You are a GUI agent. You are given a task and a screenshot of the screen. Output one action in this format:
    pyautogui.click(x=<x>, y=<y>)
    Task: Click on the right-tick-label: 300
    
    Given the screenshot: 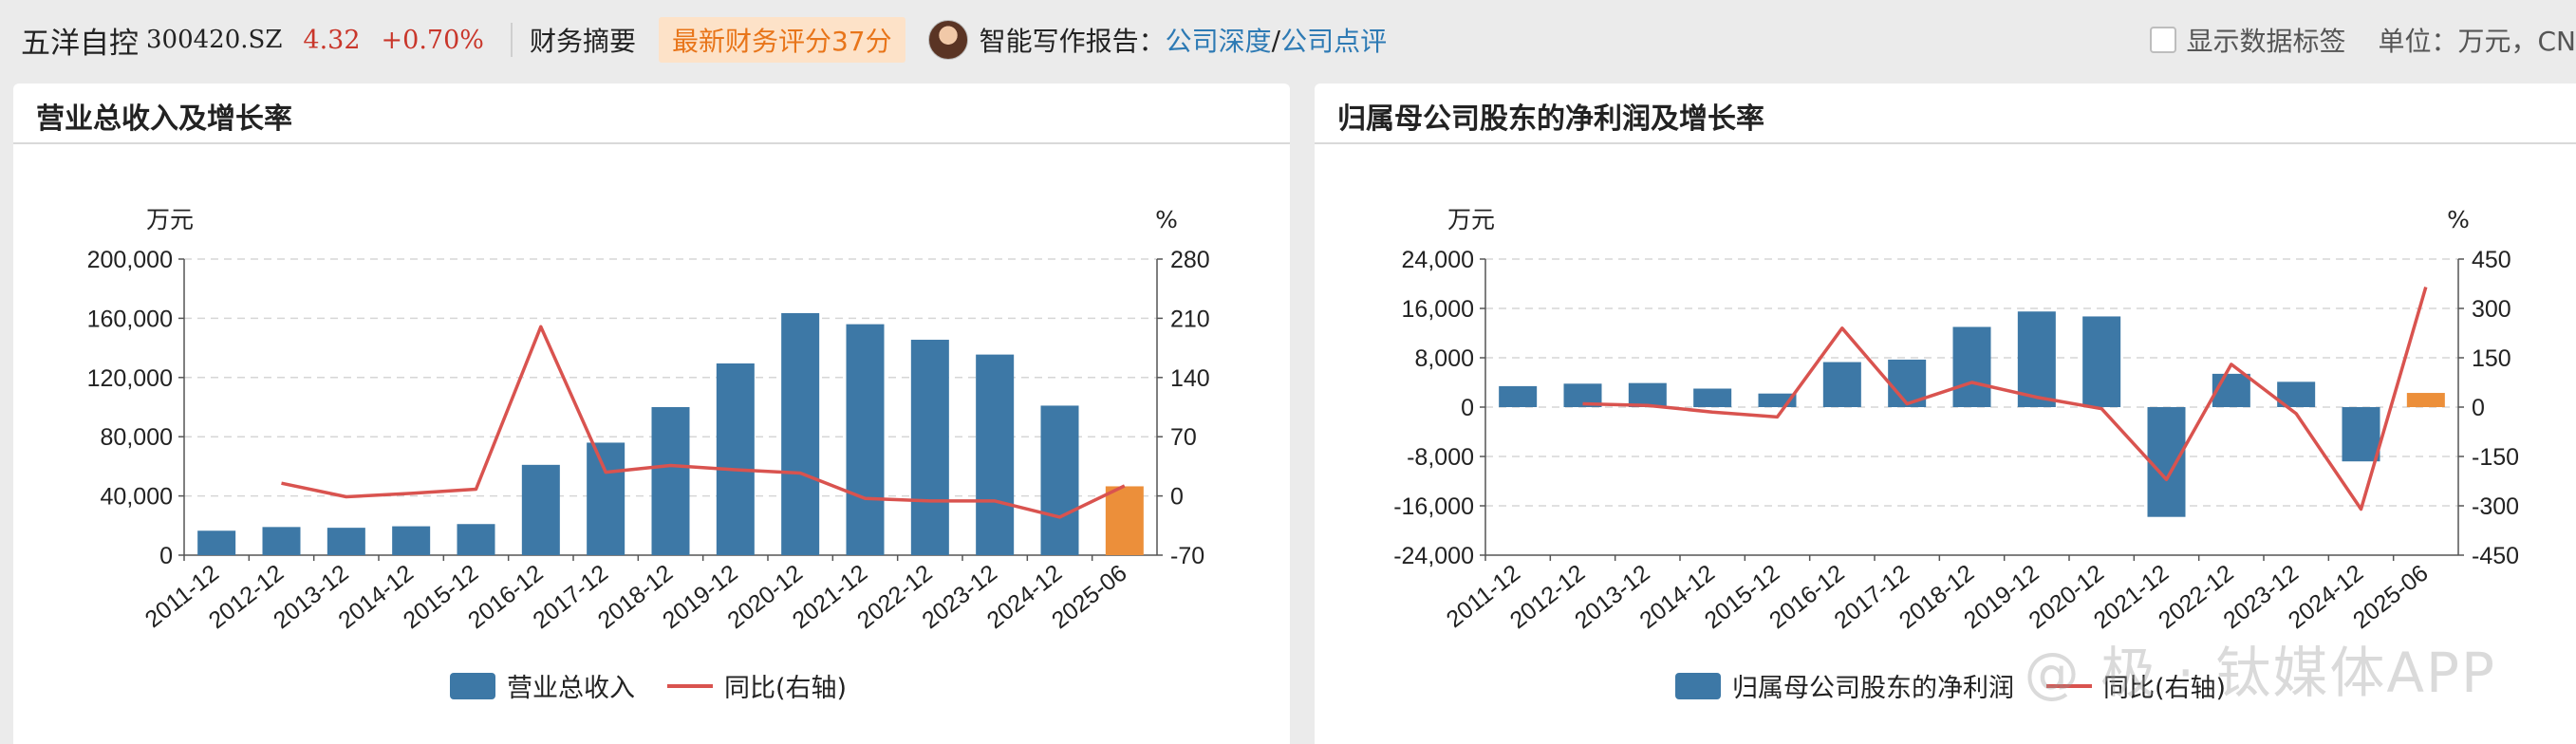 What is the action you would take?
    pyautogui.click(x=2491, y=309)
    